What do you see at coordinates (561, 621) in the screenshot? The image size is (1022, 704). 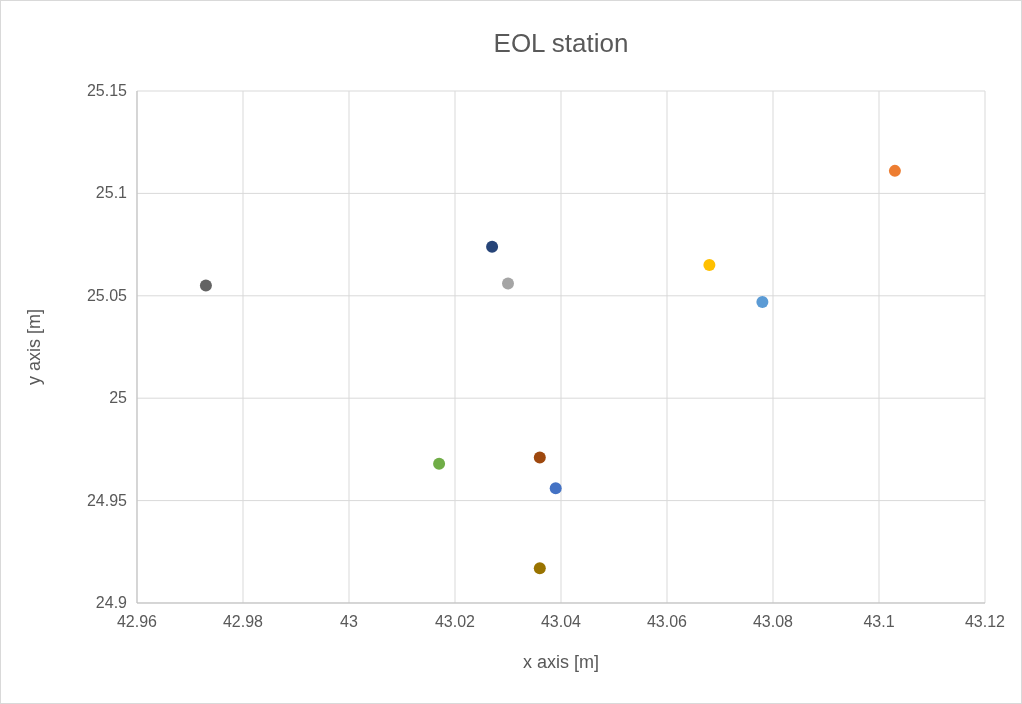 I see `x-tick-label: 43.04` at bounding box center [561, 621].